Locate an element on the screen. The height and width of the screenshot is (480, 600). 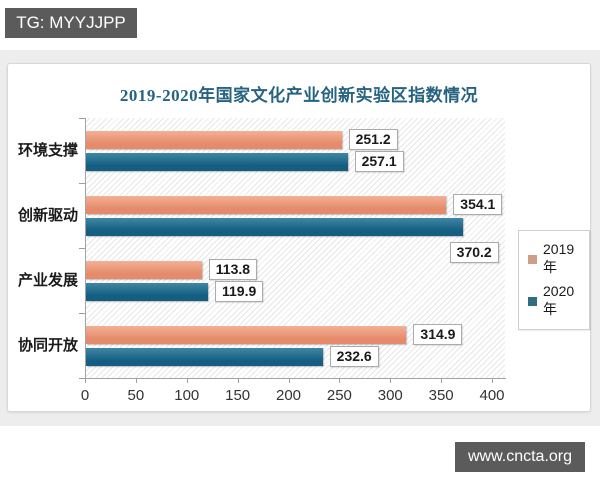
x-axis-tick-label: 350 is located at coordinates (441, 395).